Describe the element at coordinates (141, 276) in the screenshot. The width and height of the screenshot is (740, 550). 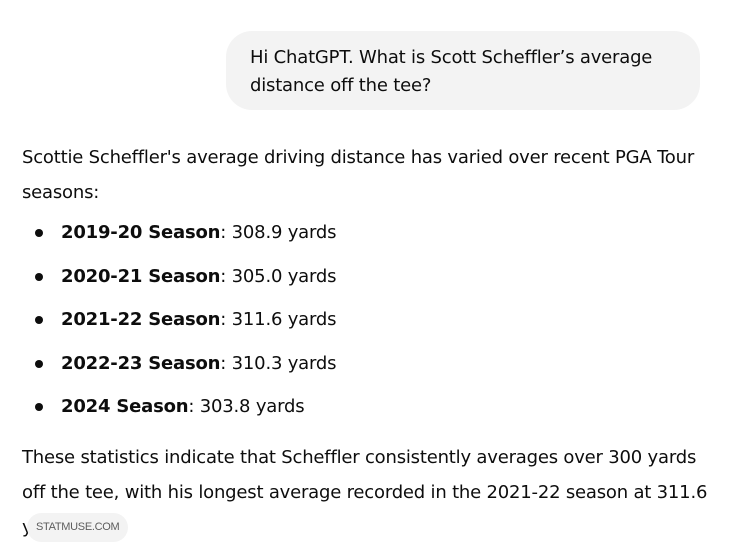
I see `season-name: 2020-21 Season` at that location.